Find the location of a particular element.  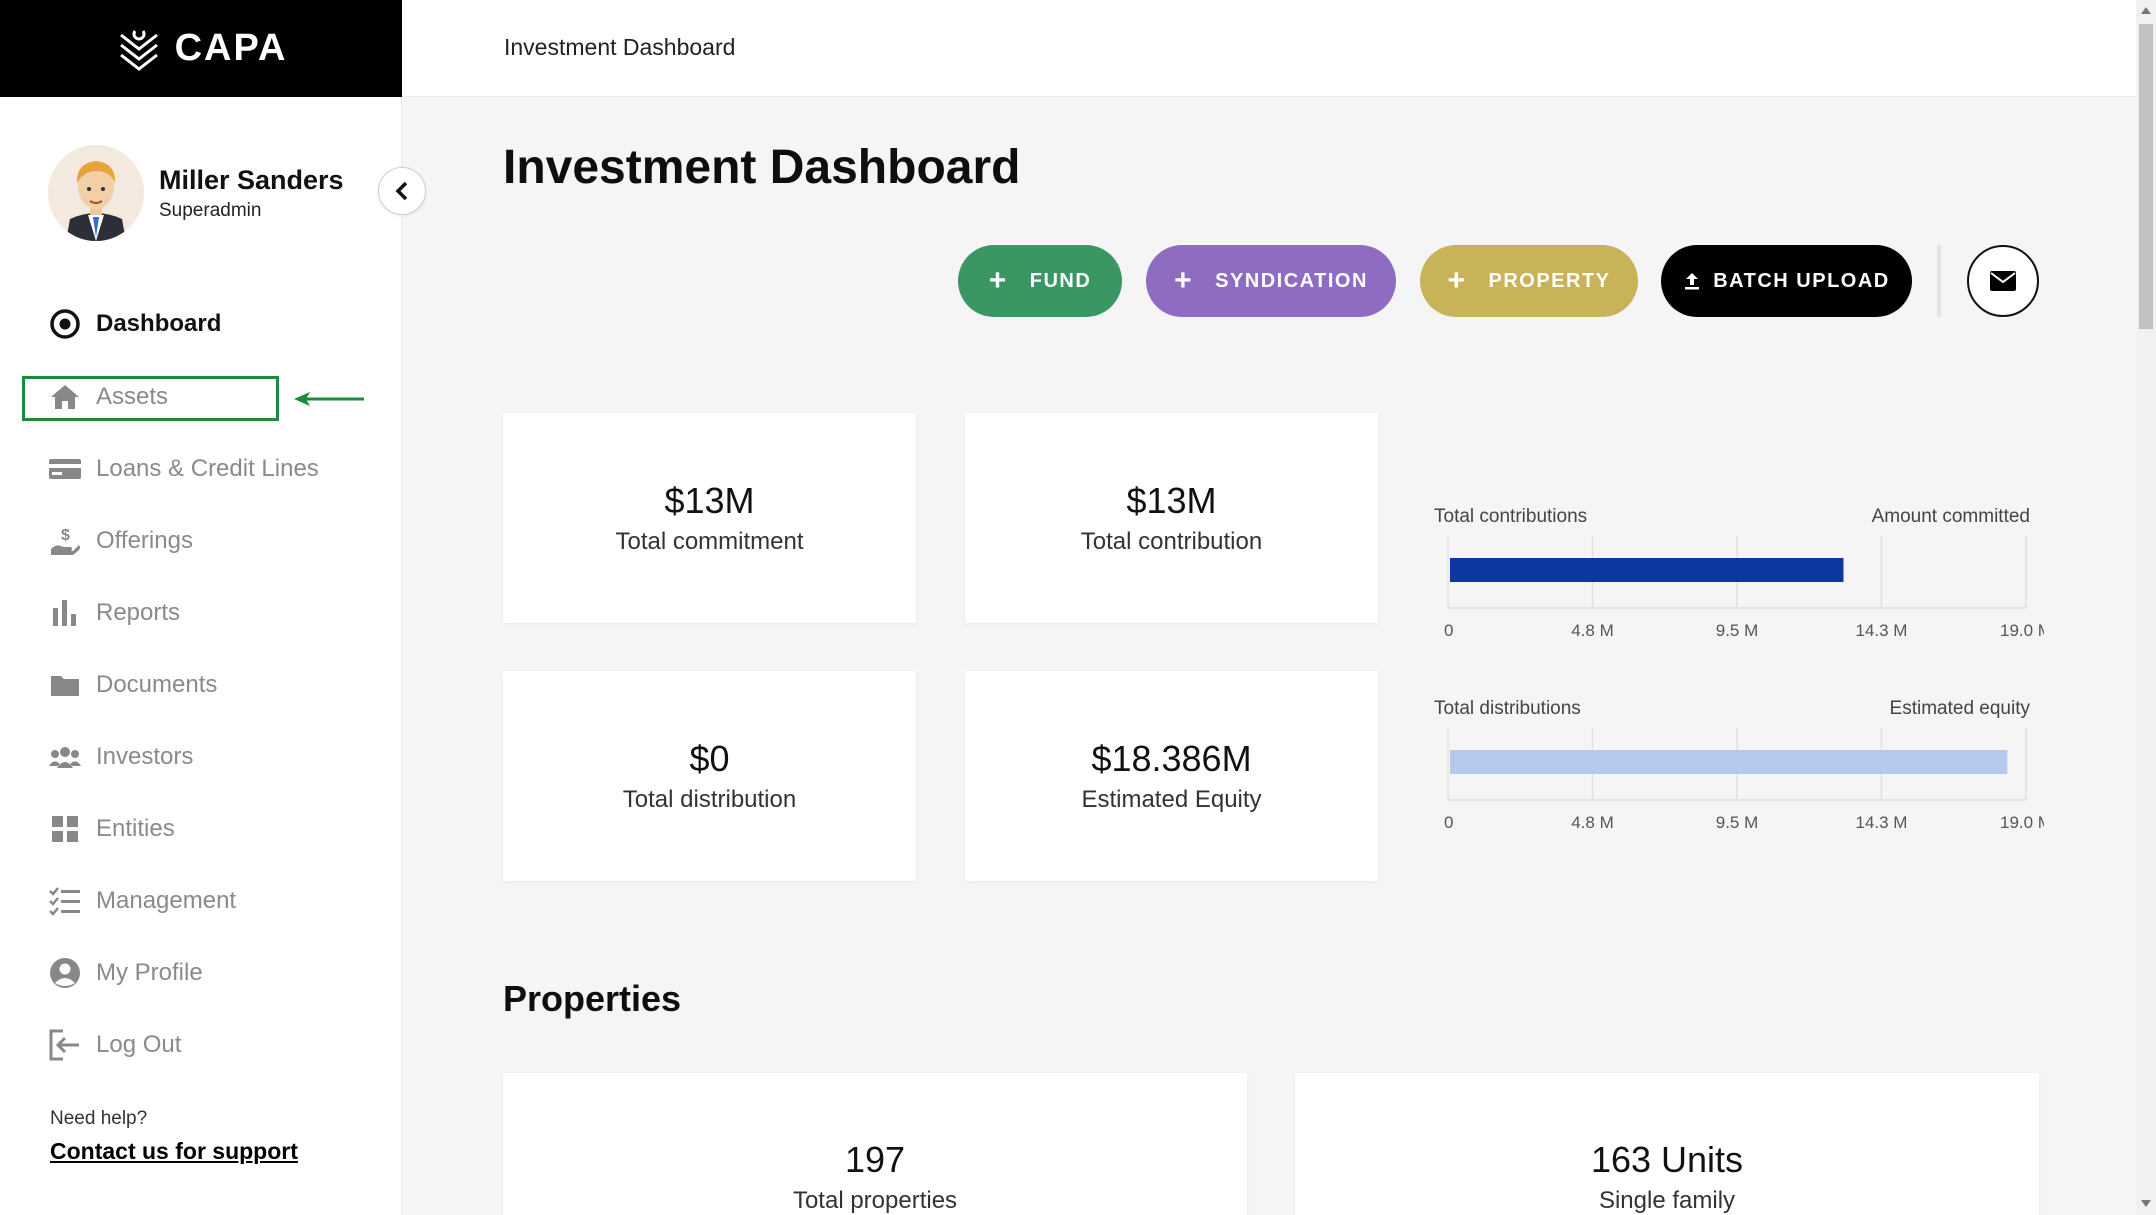

sidebar-item-label: Investors is located at coordinates (145, 756).